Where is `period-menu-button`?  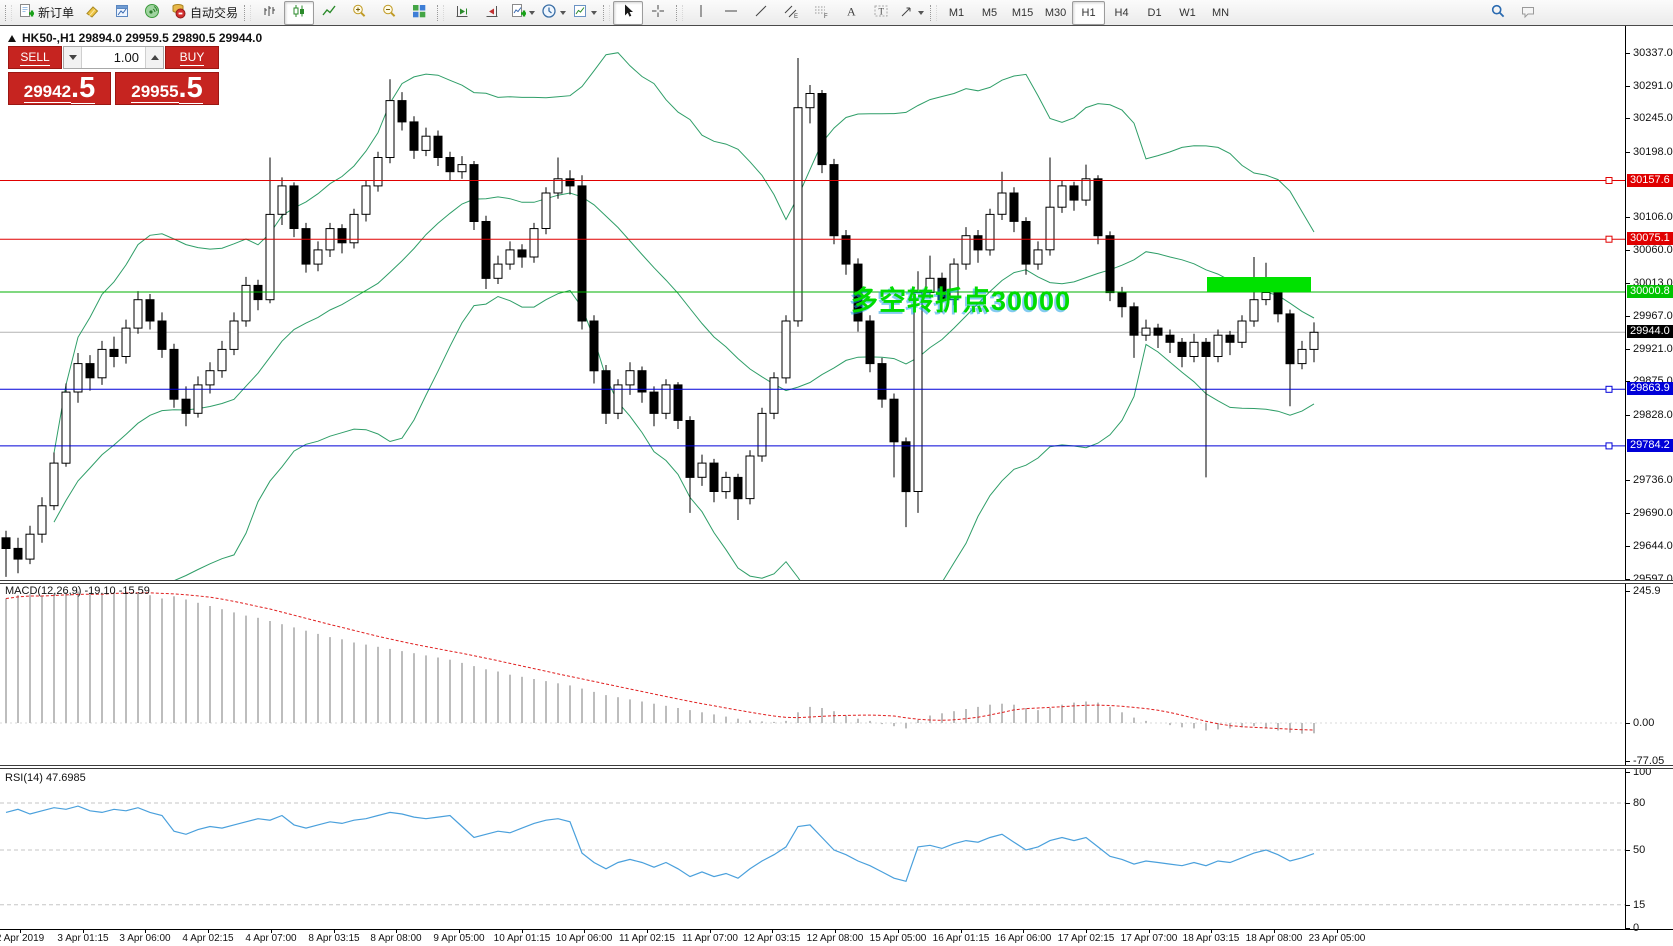
period-menu-button is located at coordinates (553, 13).